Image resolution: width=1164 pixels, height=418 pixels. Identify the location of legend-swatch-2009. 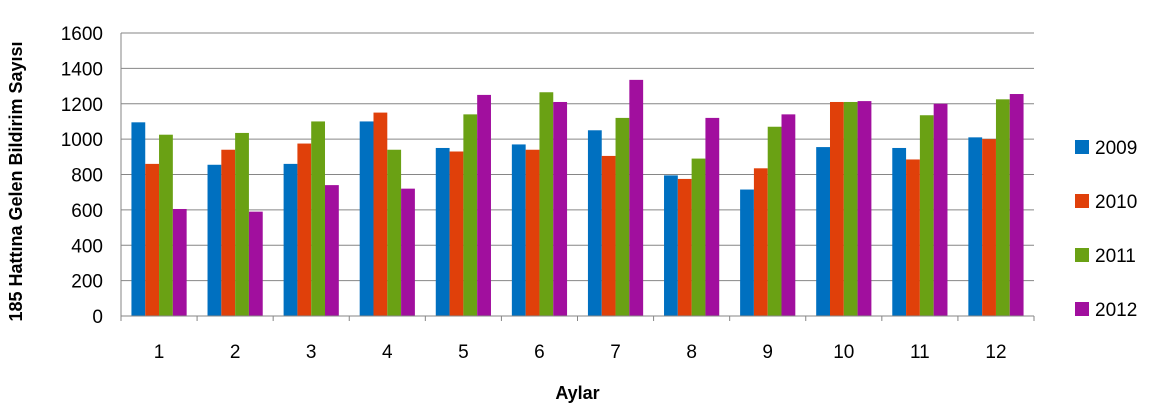
(1082, 147).